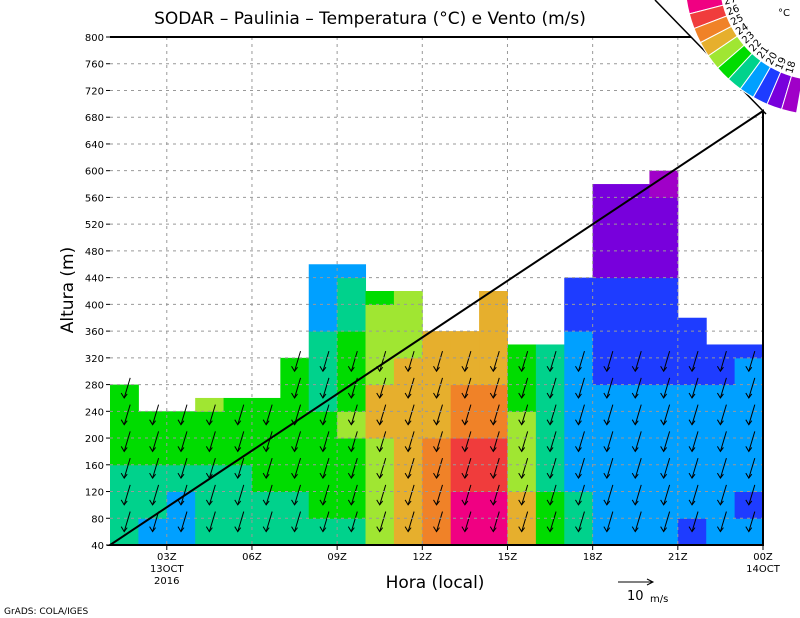  I want to click on y-tick-label: 480, so click(94, 252).